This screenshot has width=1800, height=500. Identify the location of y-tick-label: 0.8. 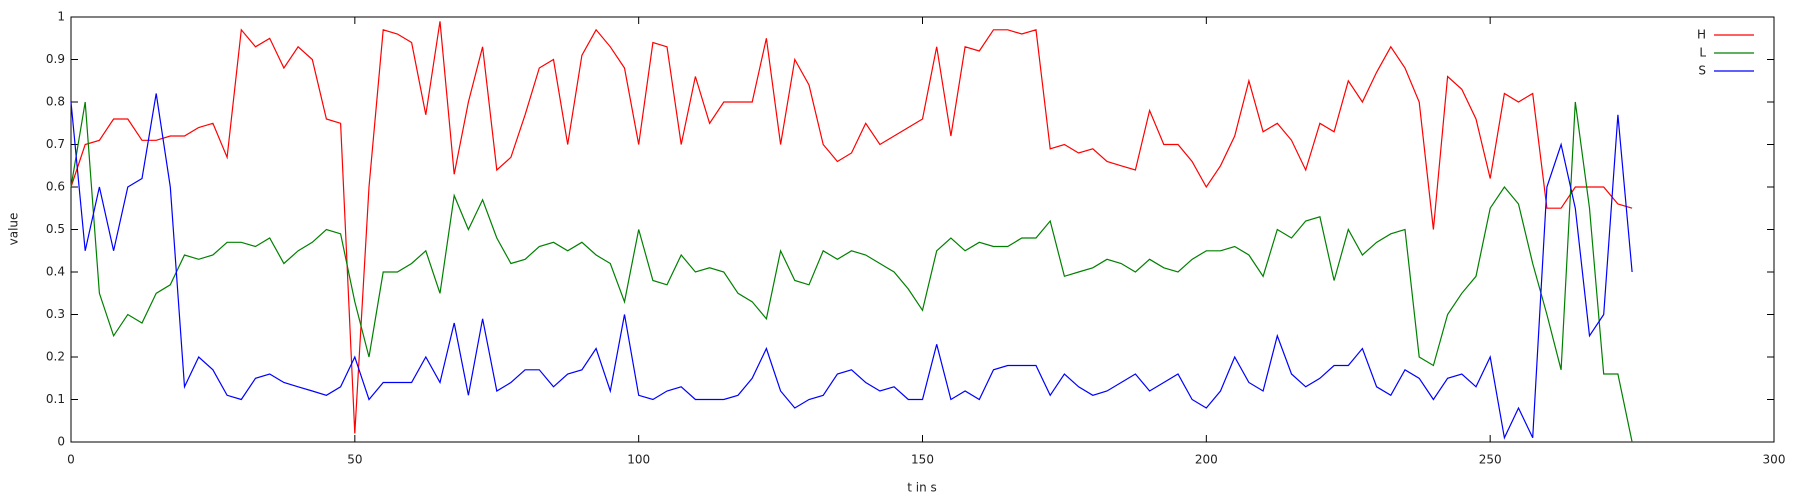
(55, 102).